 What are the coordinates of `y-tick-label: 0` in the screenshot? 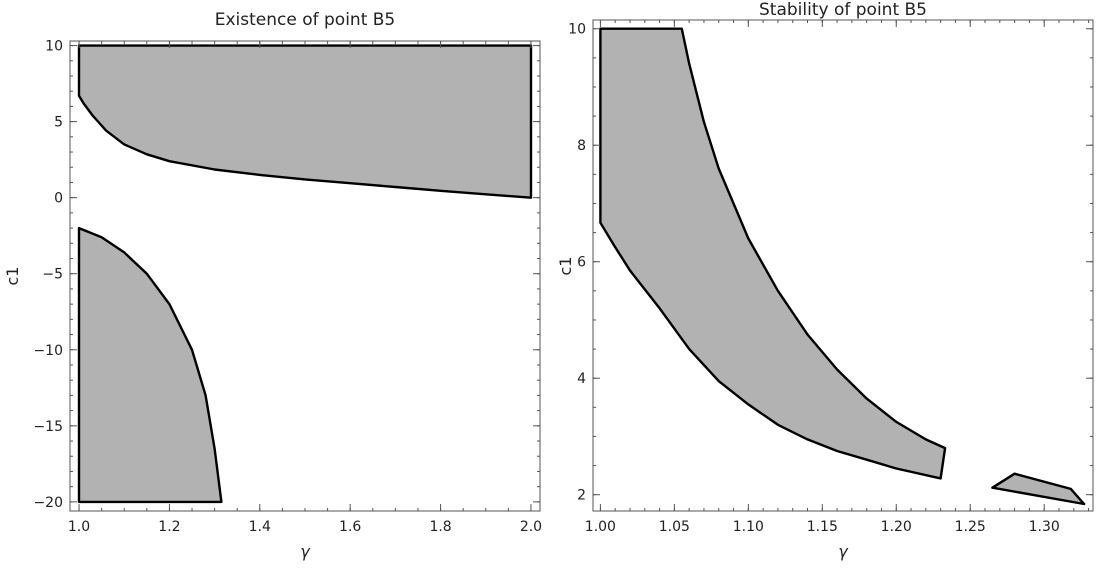 It's located at (58, 199).